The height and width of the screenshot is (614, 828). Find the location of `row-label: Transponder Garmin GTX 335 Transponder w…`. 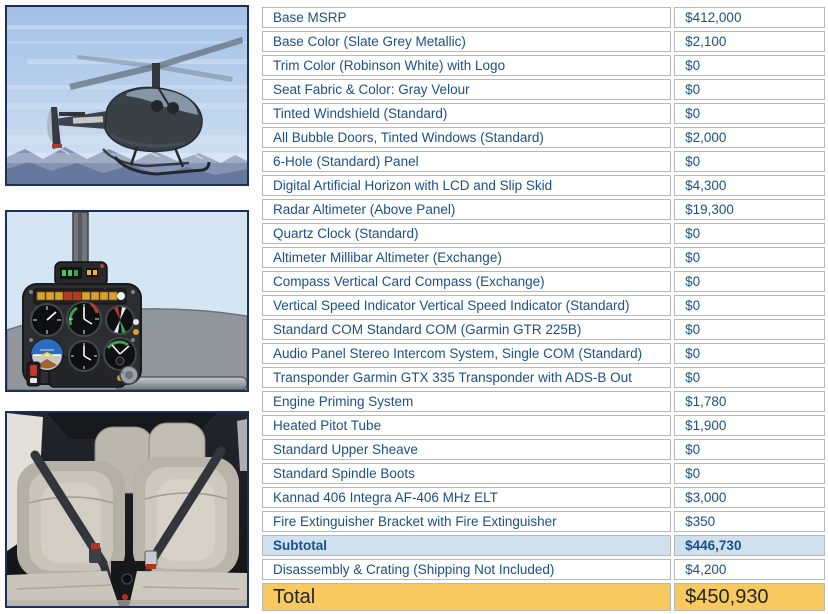

row-label: Transponder Garmin GTX 335 Transponder w… is located at coordinates (467, 377).